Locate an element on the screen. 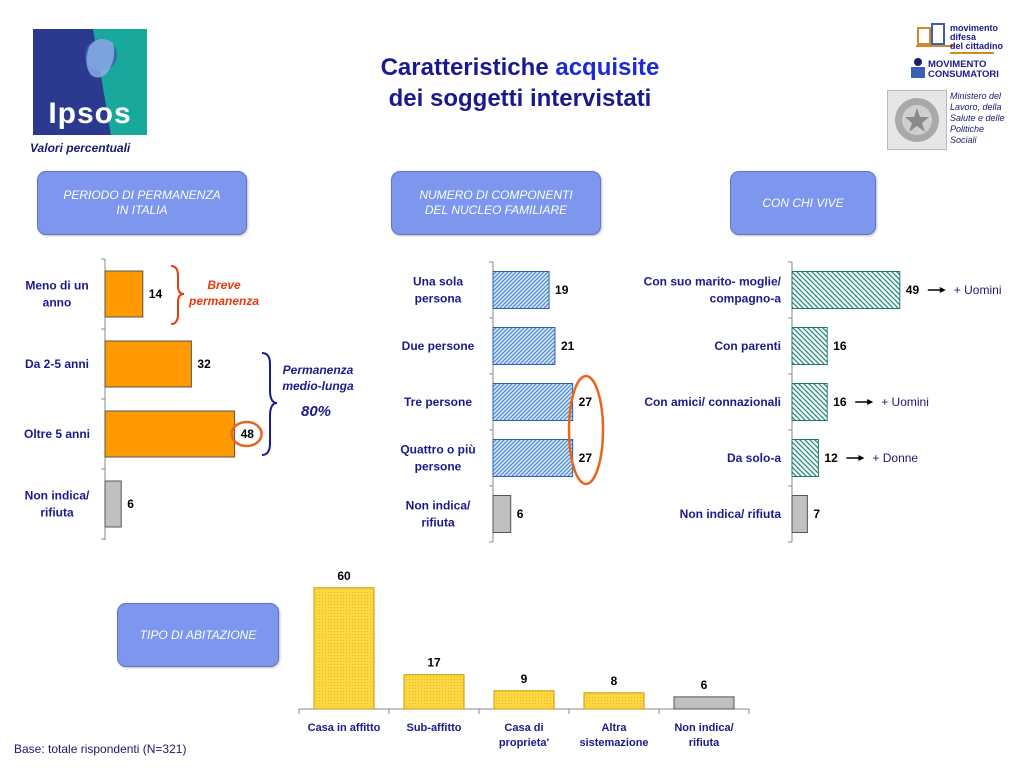 The height and width of the screenshot is (768, 1024). ministry-line-1: Ministero del is located at coordinates (976, 96).